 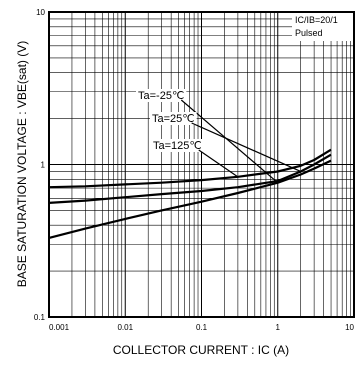 What do you see at coordinates (125, 327) in the screenshot?
I see `x-tick-label: 0.01` at bounding box center [125, 327].